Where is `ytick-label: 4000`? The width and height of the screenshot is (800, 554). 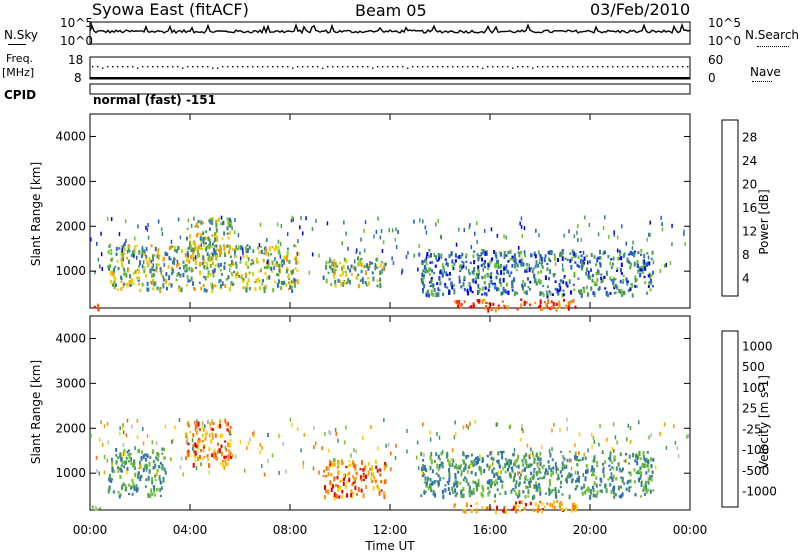
ytick-label: 4000 is located at coordinates (70, 136).